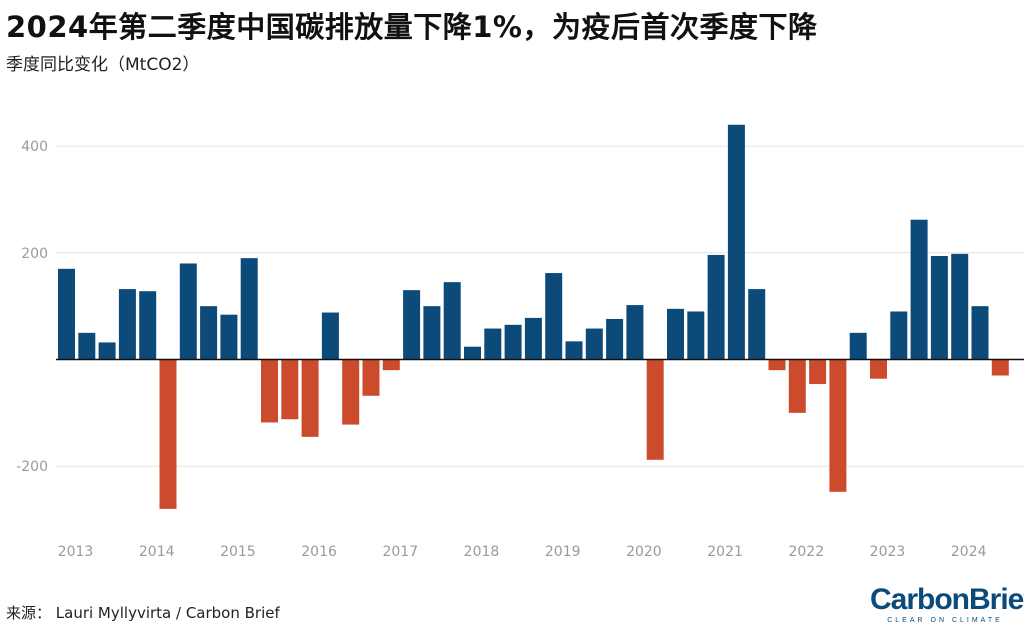  What do you see at coordinates (969, 552) in the screenshot?
I see `x-tick-label: 2024` at bounding box center [969, 552].